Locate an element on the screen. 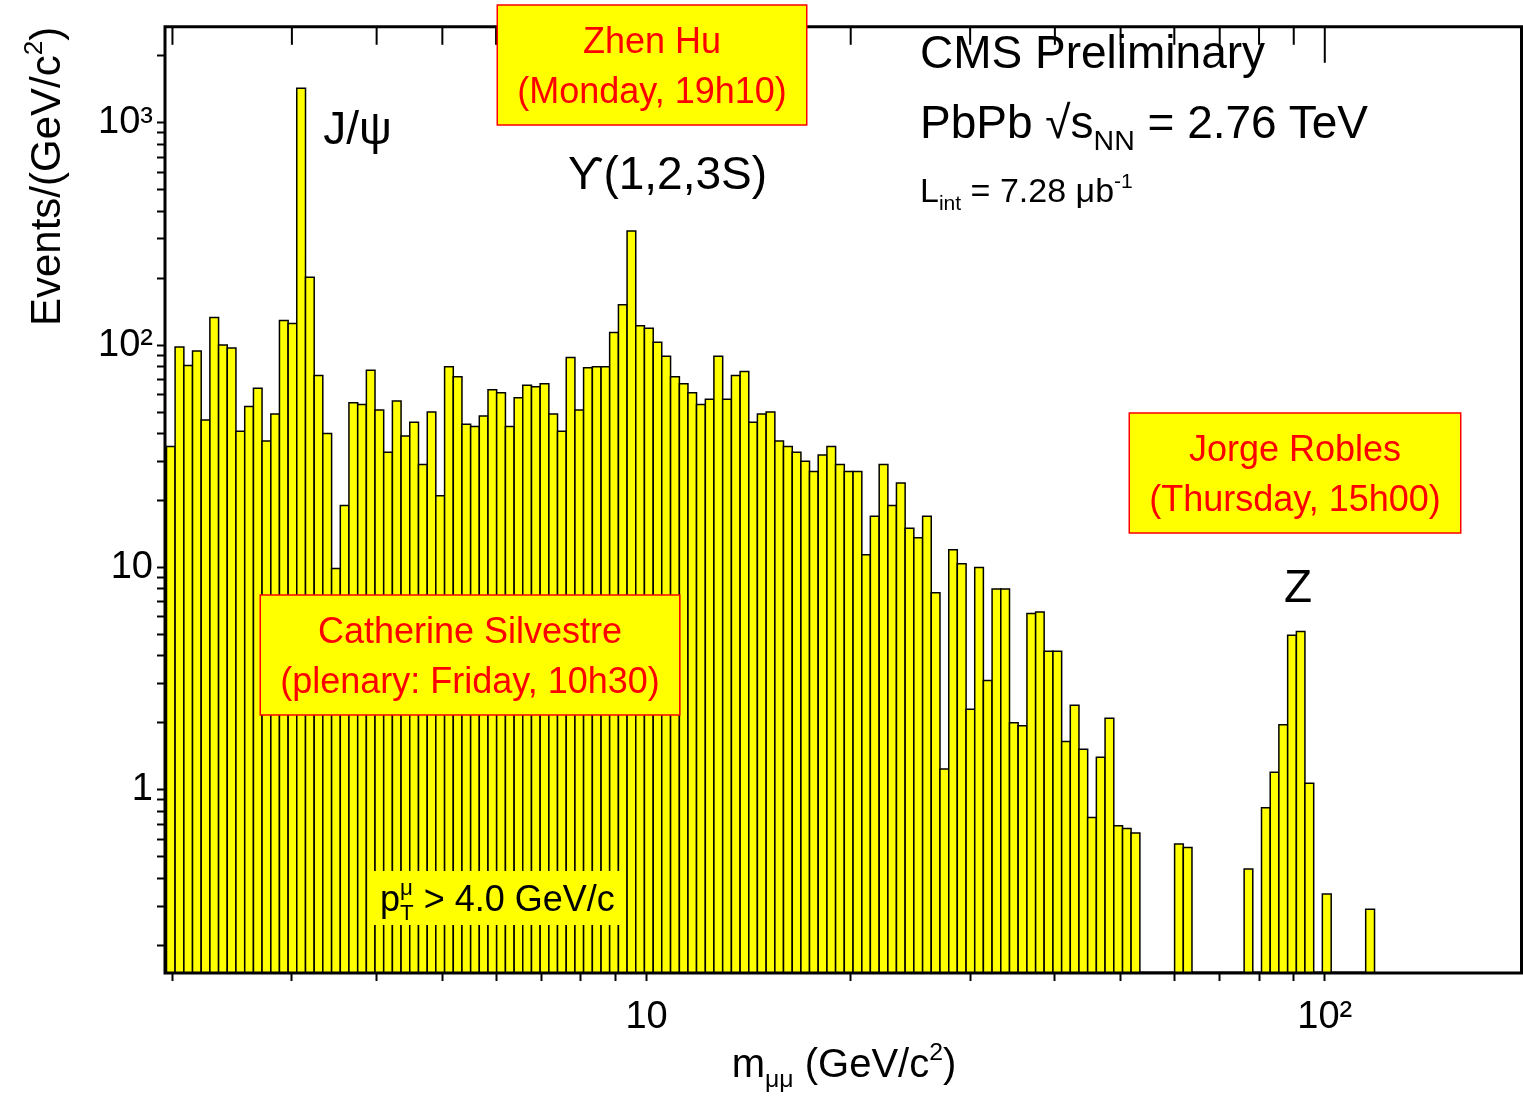  y-tick-label: 10 is located at coordinates (131, 564).